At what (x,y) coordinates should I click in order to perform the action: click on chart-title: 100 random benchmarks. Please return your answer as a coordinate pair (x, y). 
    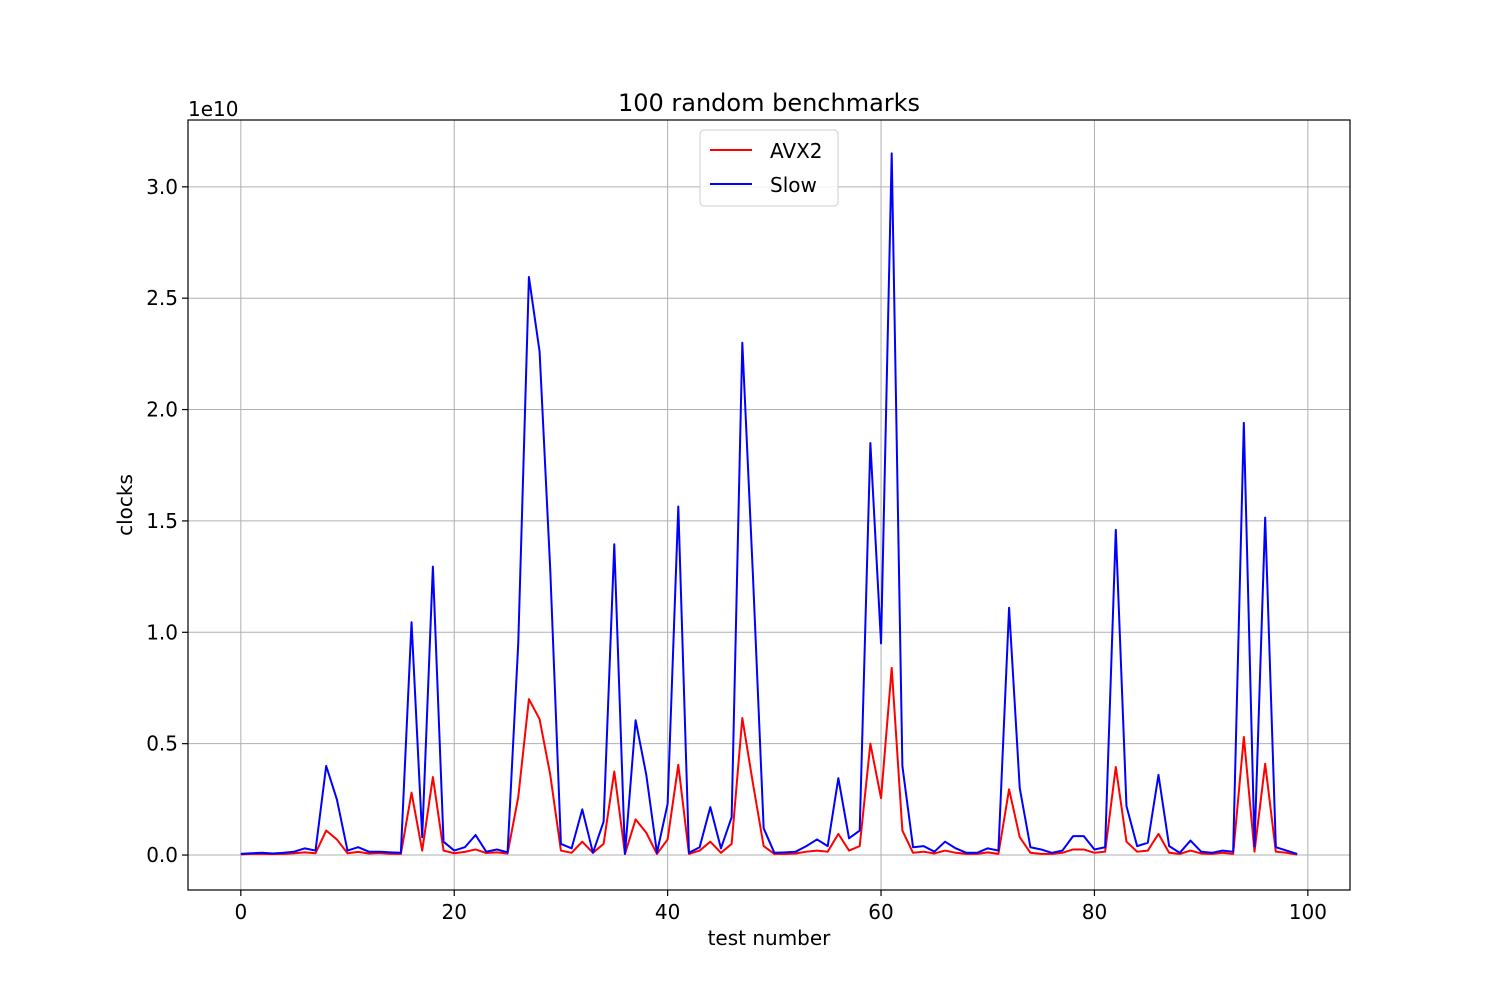
    Looking at the image, I should click on (769, 103).